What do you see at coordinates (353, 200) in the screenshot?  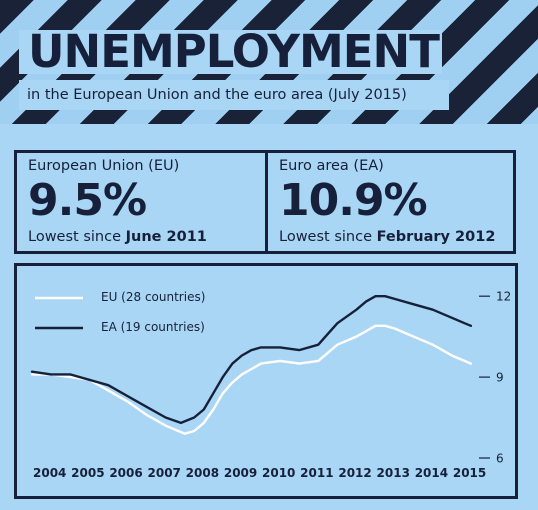 I see `ea-stat-value: 10.9%` at bounding box center [353, 200].